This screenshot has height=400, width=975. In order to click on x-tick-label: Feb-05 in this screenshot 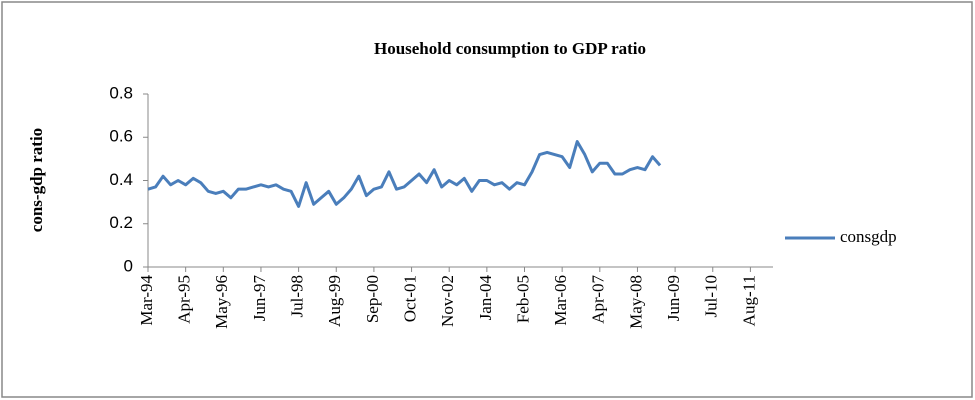, I will do `click(522, 299)`.